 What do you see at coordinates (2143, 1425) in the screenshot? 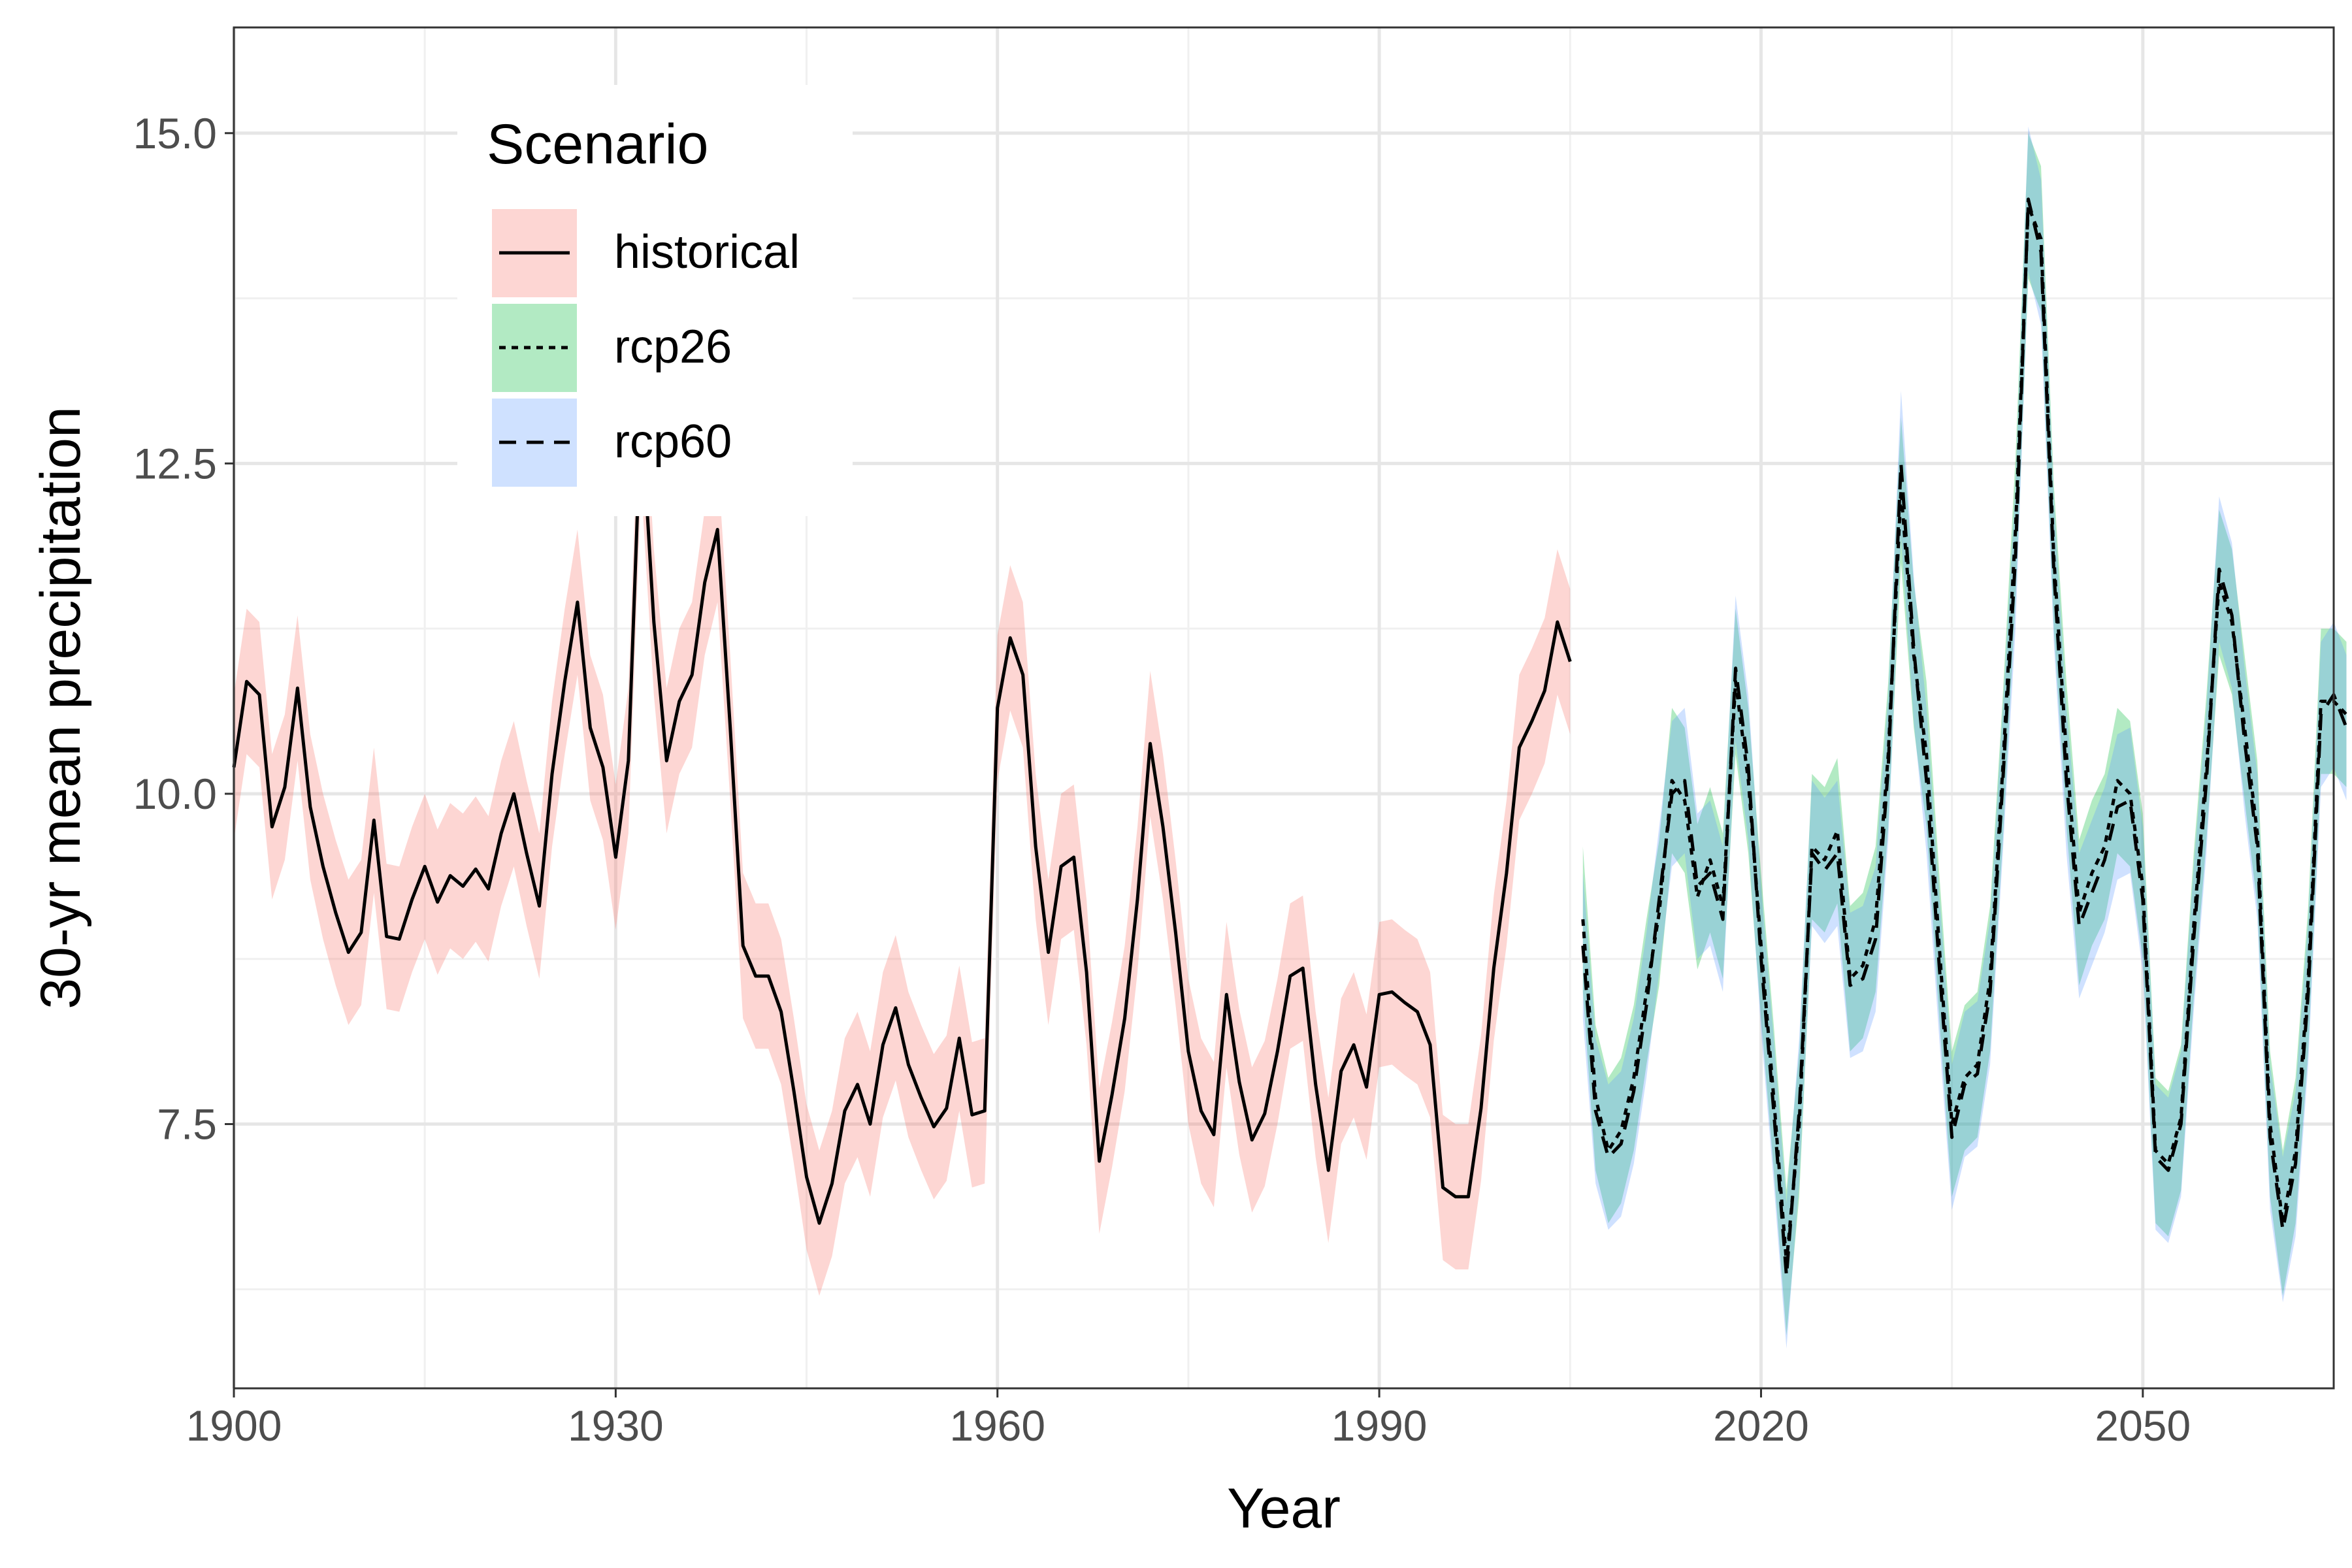
I see `x-tick-label: 2050` at bounding box center [2143, 1425].